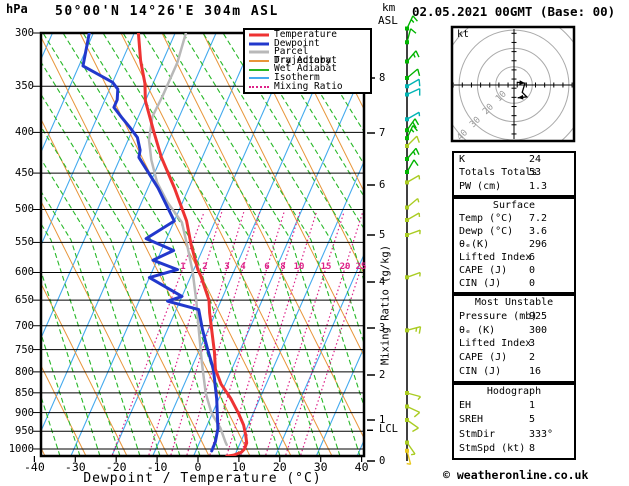  Describe the element at coordinates (361, 467) in the screenshot. I see `temperature-tick-label: 40` at that location.